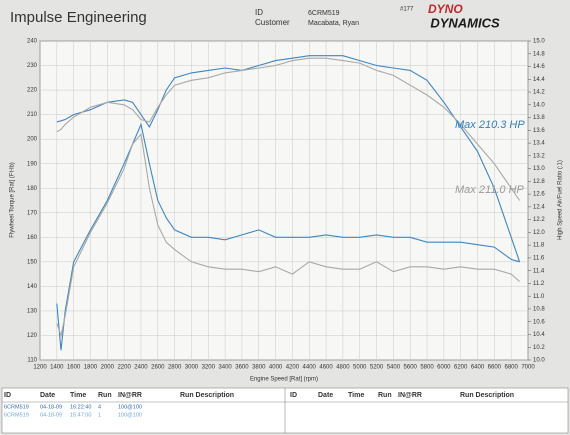 This screenshot has height=435, width=570. Describe the element at coordinates (539, 105) in the screenshot. I see `y2-tick-label: 14.0` at that location.